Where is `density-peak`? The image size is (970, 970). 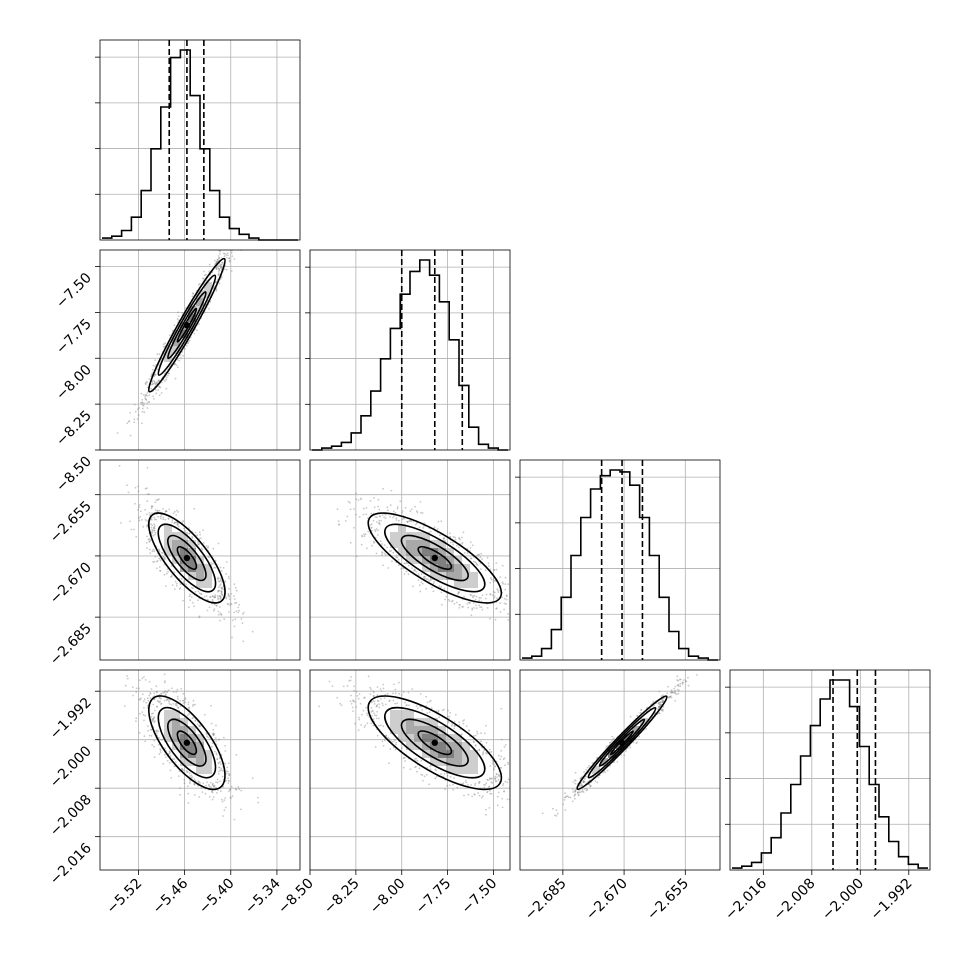 density-peak is located at coordinates (622, 742).